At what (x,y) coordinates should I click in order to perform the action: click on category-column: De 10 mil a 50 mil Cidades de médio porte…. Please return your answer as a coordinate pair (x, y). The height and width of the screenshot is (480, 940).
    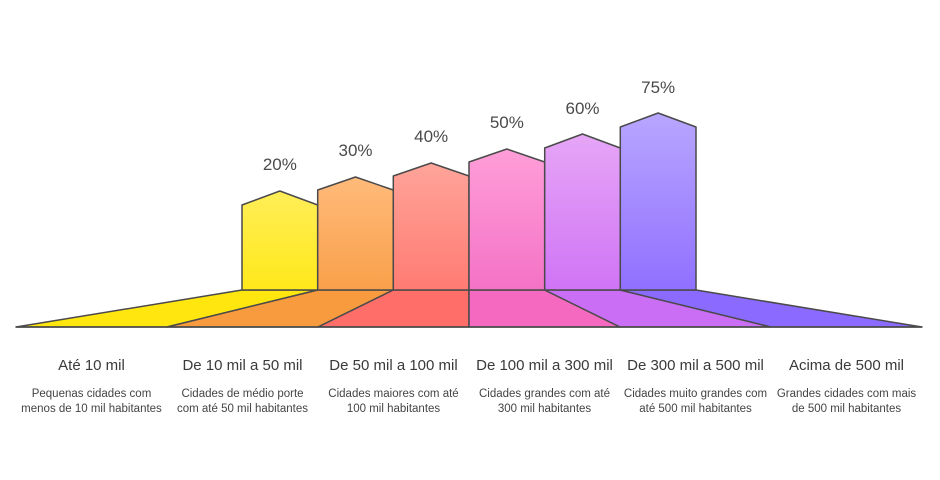
    Looking at the image, I should click on (243, 386).